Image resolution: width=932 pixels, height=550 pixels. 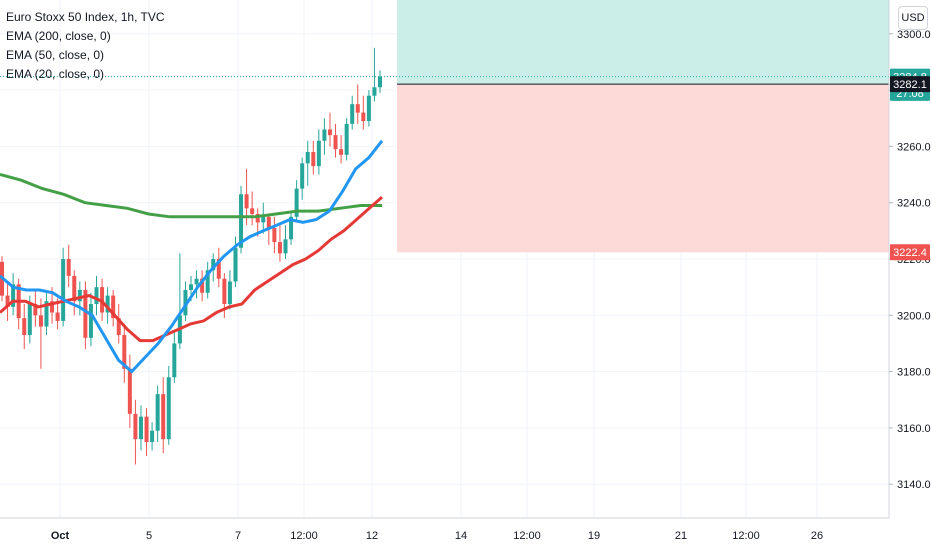 I want to click on x-tick-label: 7, so click(x=238, y=536).